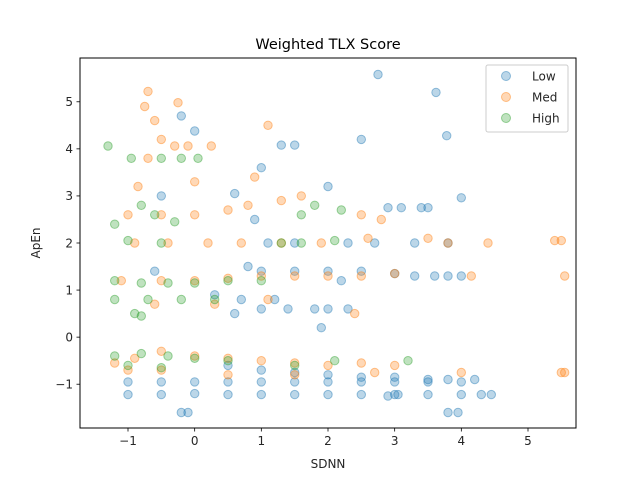  I want to click on x-tick-label-3: 2, so click(328, 441).